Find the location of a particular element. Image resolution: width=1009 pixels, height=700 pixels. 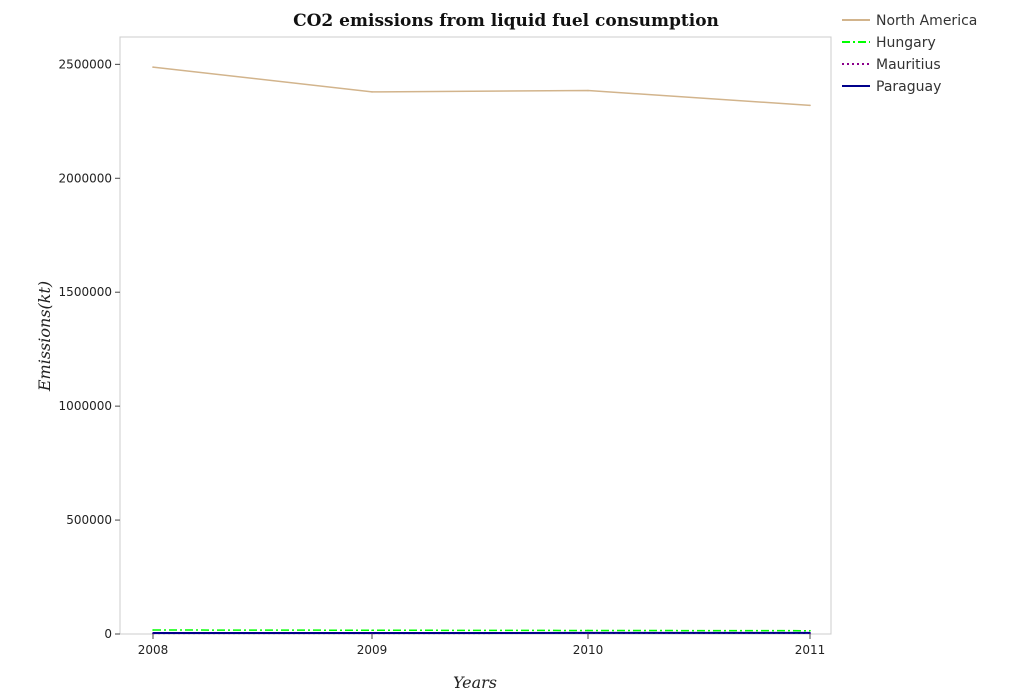

y-tick-label: 1000000 is located at coordinates (85, 406).